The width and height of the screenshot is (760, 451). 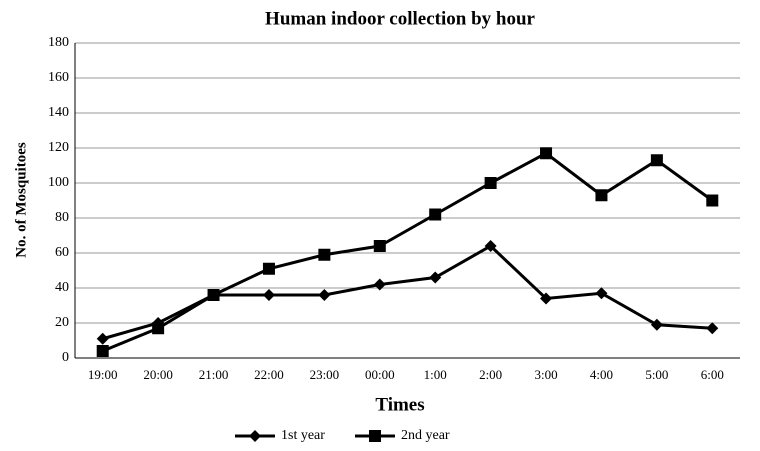 What do you see at coordinates (325, 374) in the screenshot?
I see `x-tick-label: 23:00` at bounding box center [325, 374].